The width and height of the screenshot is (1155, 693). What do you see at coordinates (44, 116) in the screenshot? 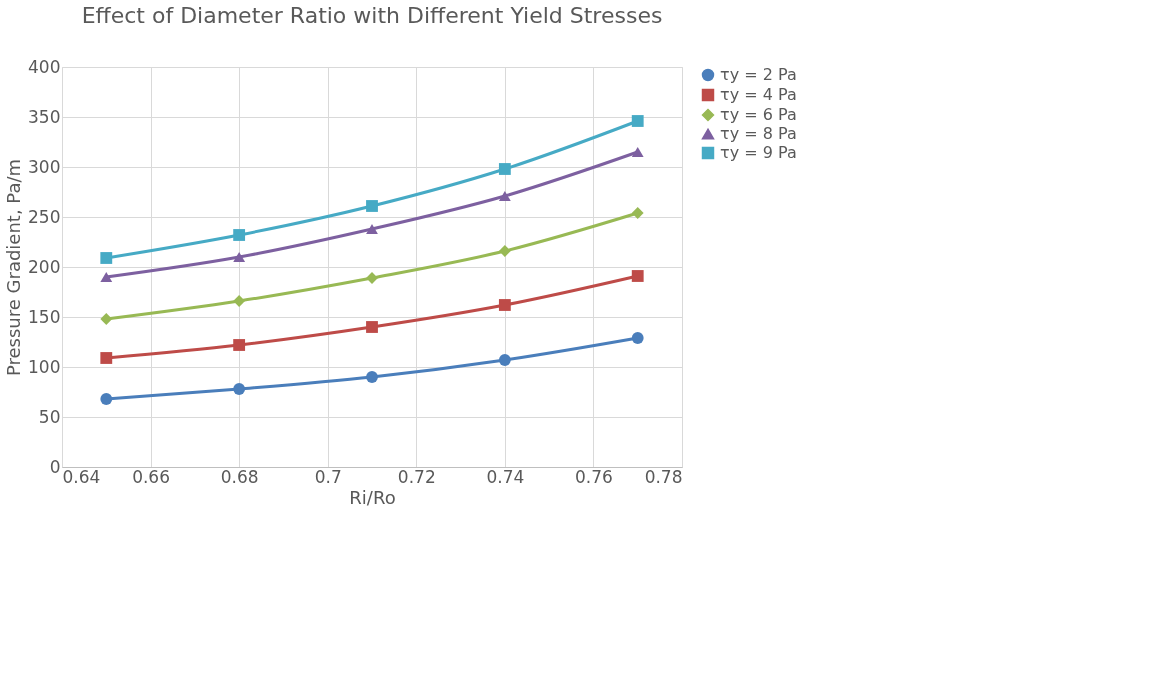
I see `y-tick-label: 350` at bounding box center [44, 116].